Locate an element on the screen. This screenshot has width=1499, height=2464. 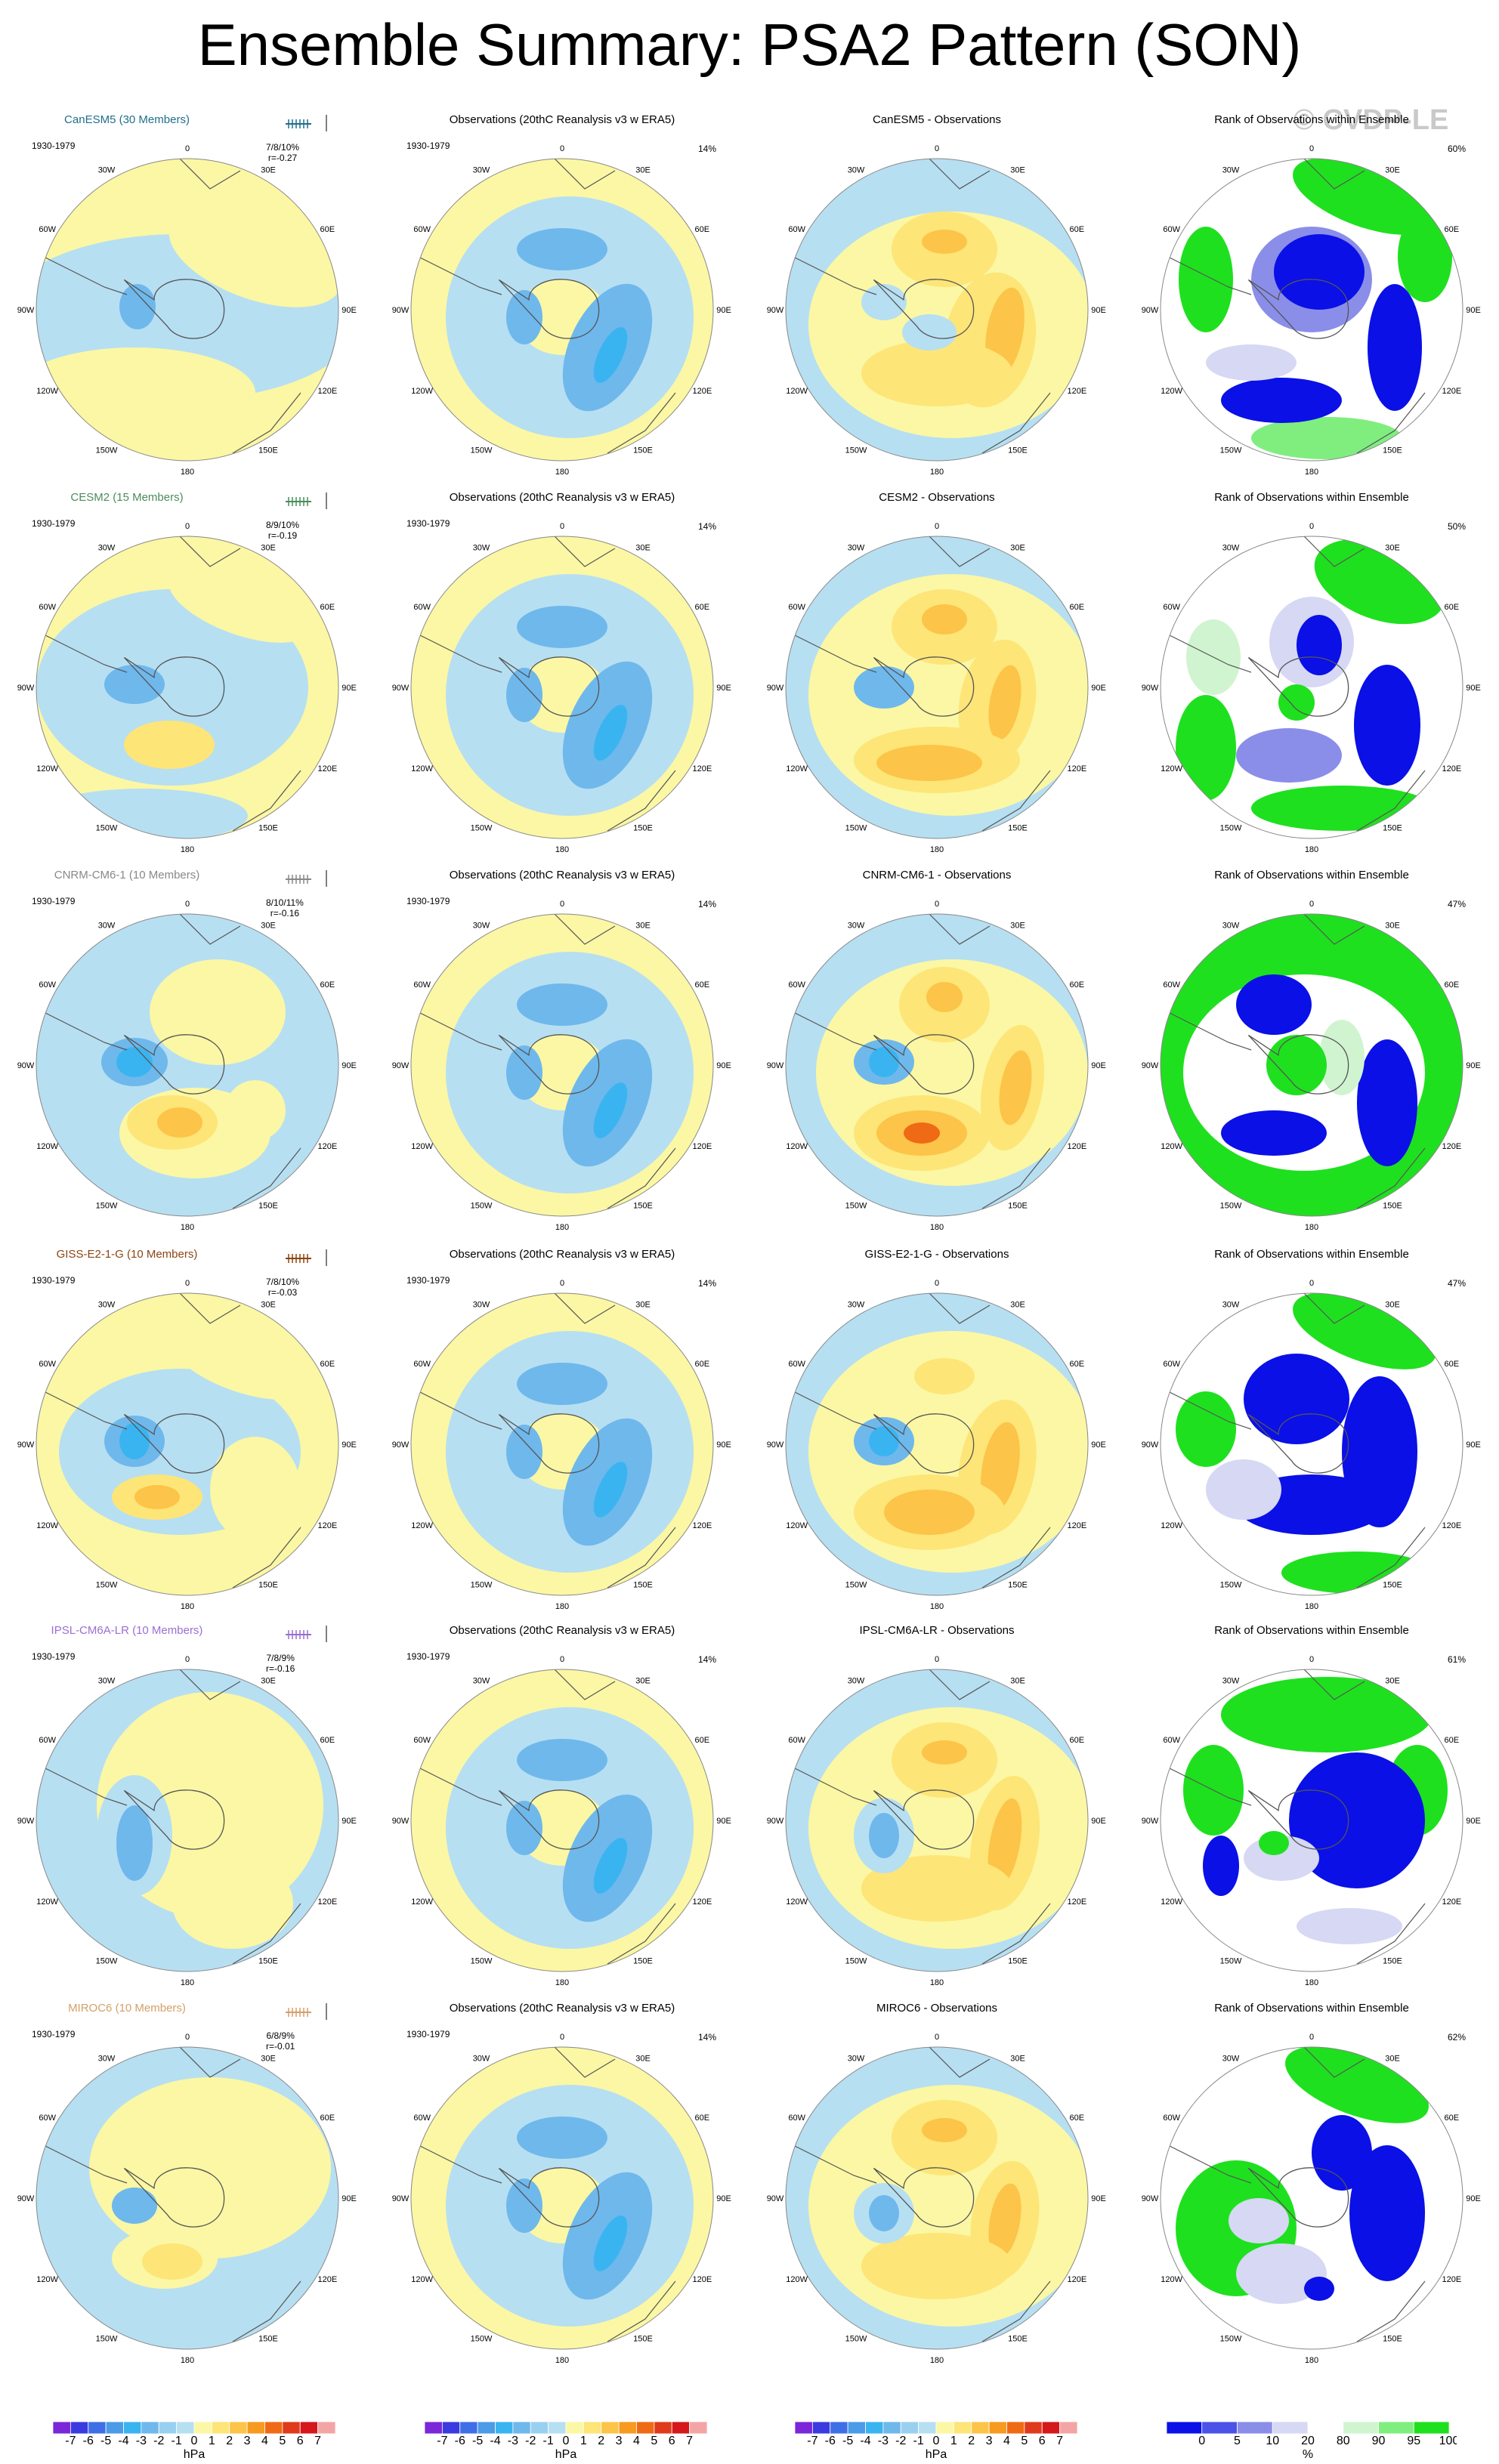
lon-label: 120E is located at coordinates (1076, 391).